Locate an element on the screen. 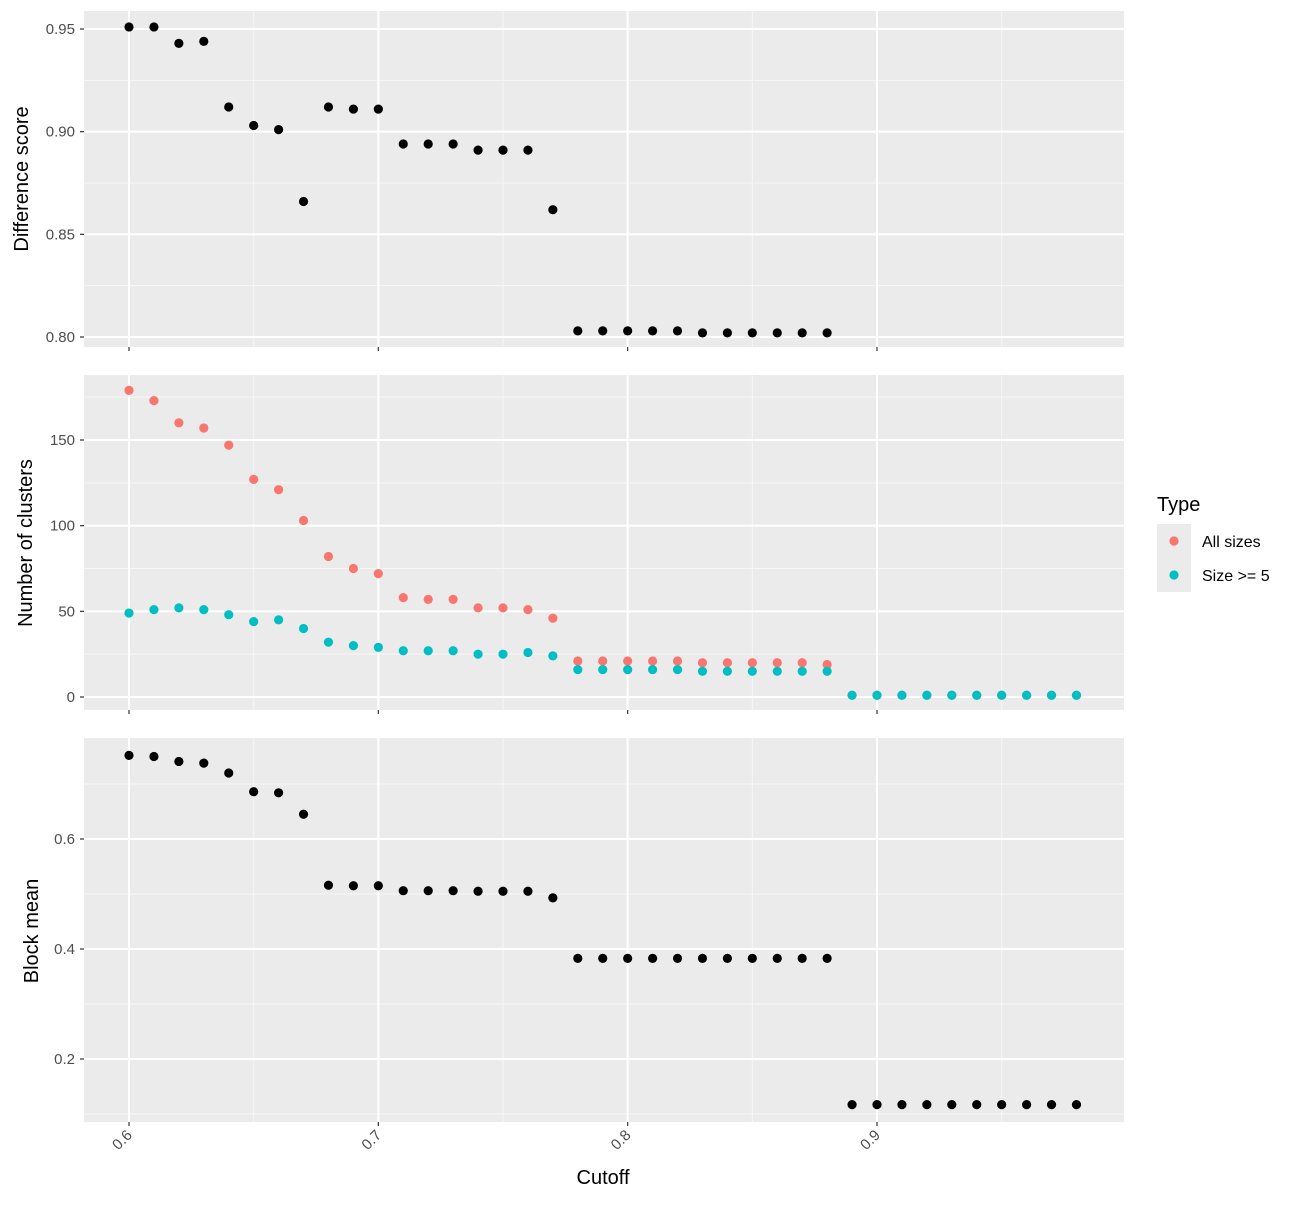 The image size is (1300, 1205). y-axis-title: Block mean is located at coordinates (32, 931).